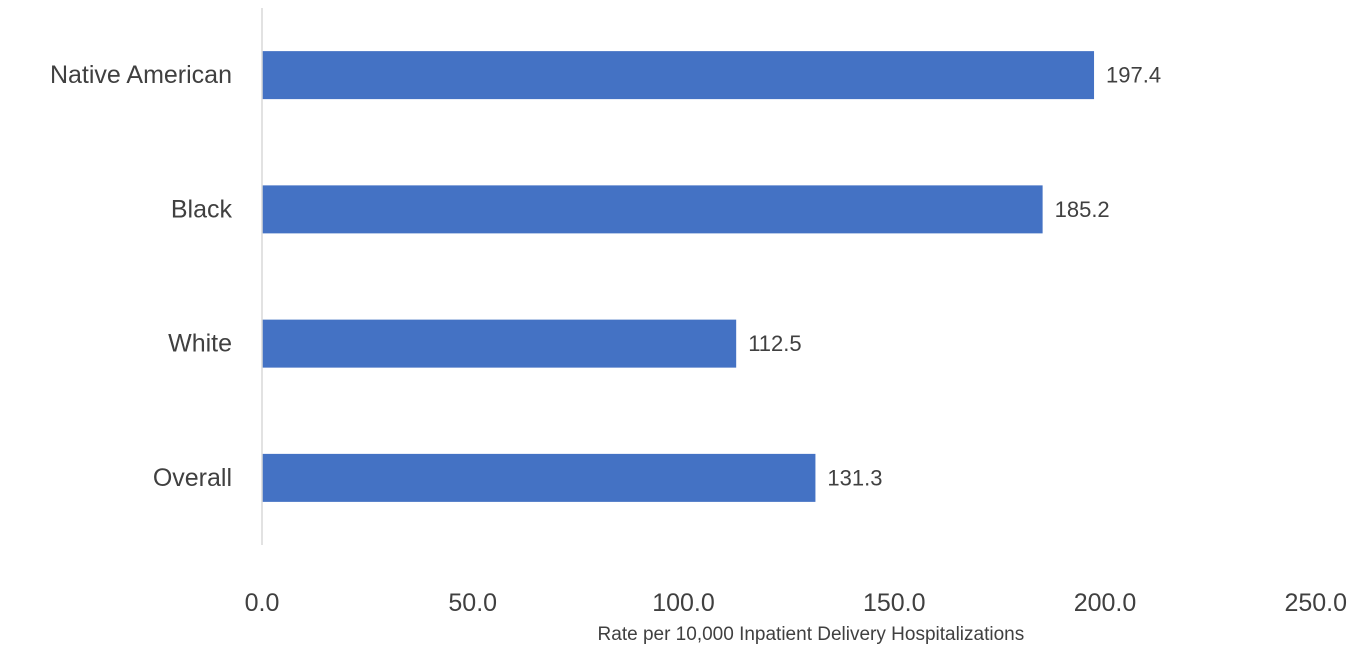  Describe the element at coordinates (141, 276) in the screenshot. I see `category-labels: Native American Black White Overall` at that location.